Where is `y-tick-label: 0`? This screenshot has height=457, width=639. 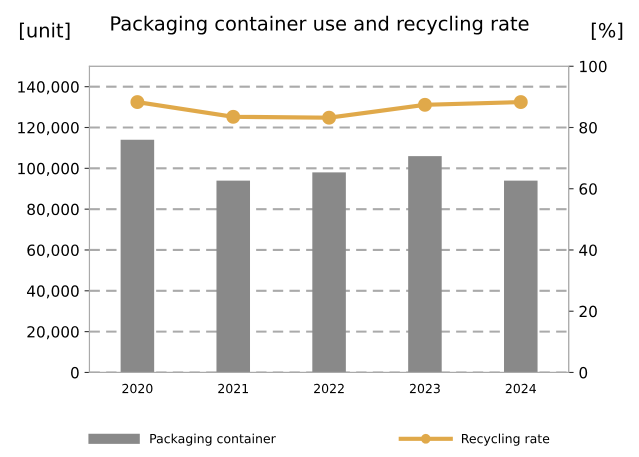
y-tick-label: 0 is located at coordinates (75, 372).